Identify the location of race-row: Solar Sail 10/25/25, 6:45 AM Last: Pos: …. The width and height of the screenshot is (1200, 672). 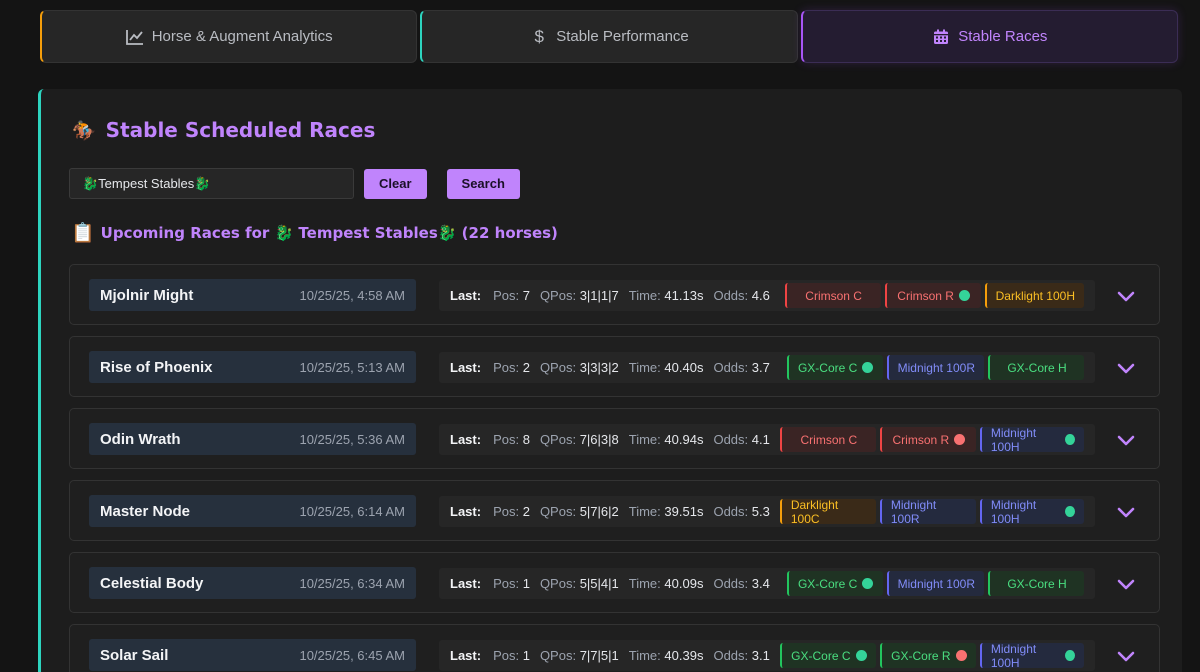
(614, 648).